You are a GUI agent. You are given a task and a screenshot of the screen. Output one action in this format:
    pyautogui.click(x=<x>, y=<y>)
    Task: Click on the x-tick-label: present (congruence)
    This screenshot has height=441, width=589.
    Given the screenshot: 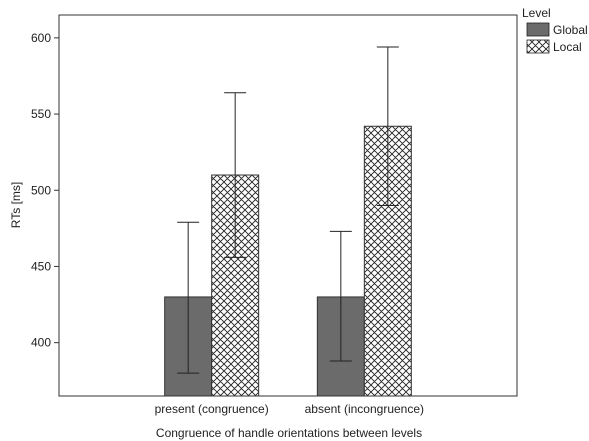 What is the action you would take?
    pyautogui.click(x=212, y=409)
    